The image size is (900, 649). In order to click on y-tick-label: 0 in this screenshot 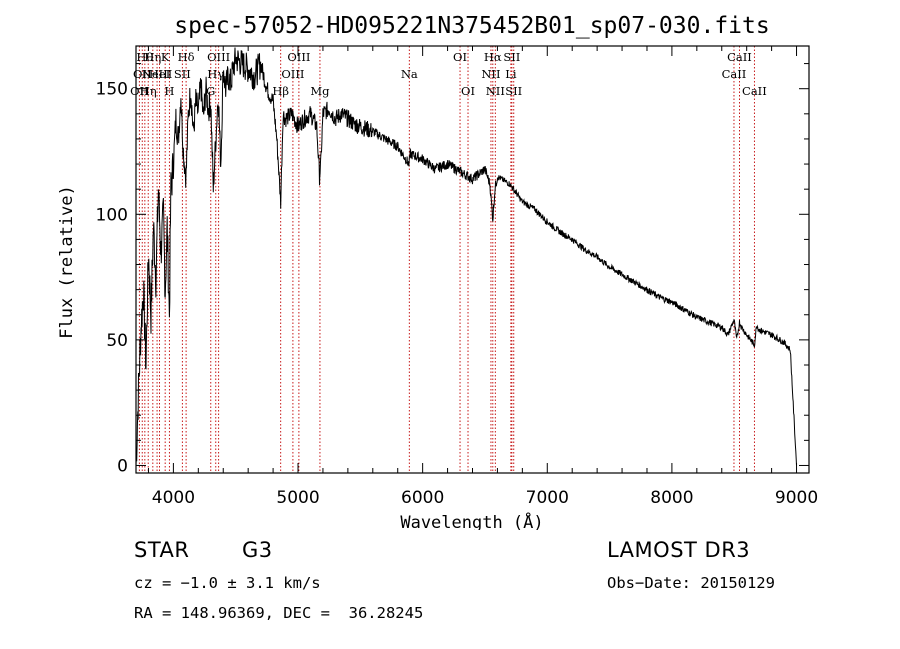, I will do `click(122, 466)`.